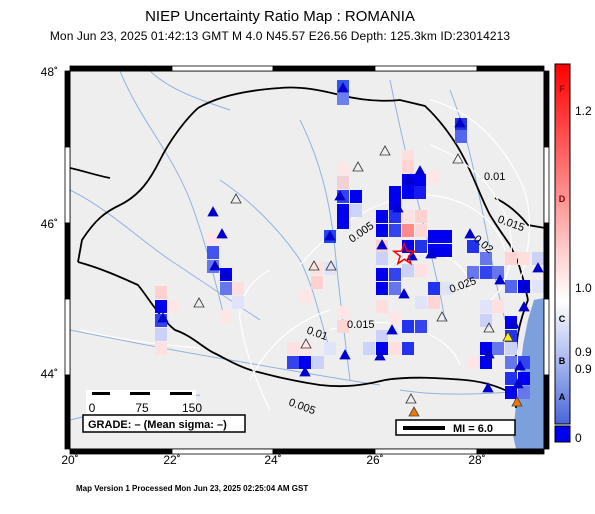  I want to click on colorbar-gradient, so click(562, 244).